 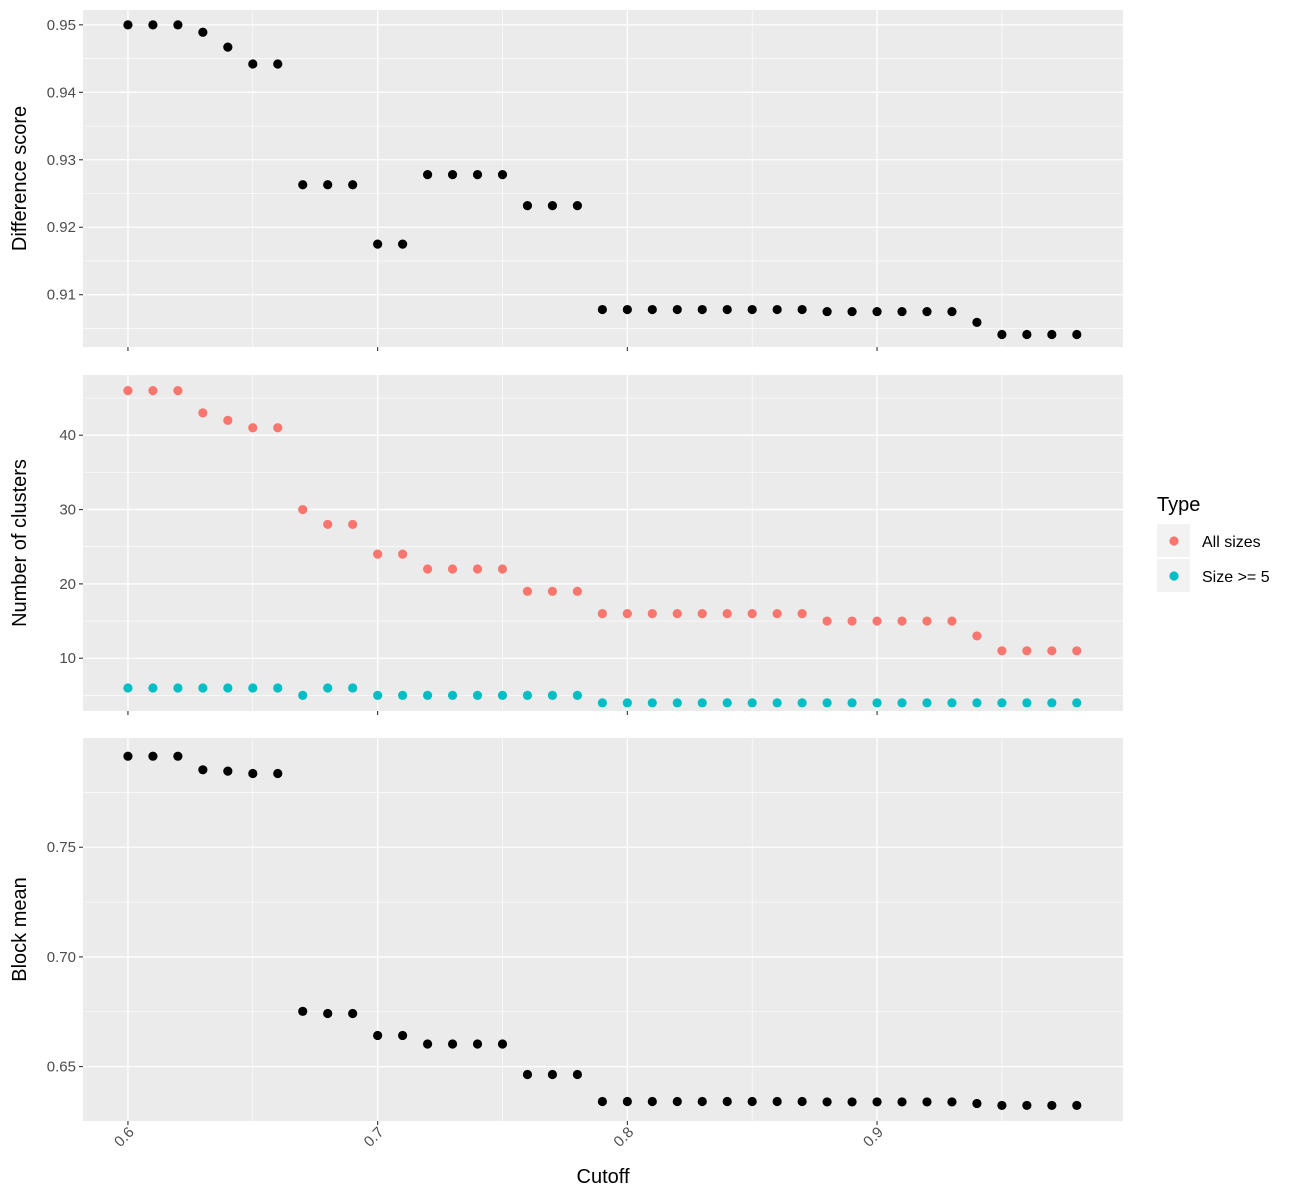 I want to click on x-axis-title: Cutoff, so click(x=603, y=1177).